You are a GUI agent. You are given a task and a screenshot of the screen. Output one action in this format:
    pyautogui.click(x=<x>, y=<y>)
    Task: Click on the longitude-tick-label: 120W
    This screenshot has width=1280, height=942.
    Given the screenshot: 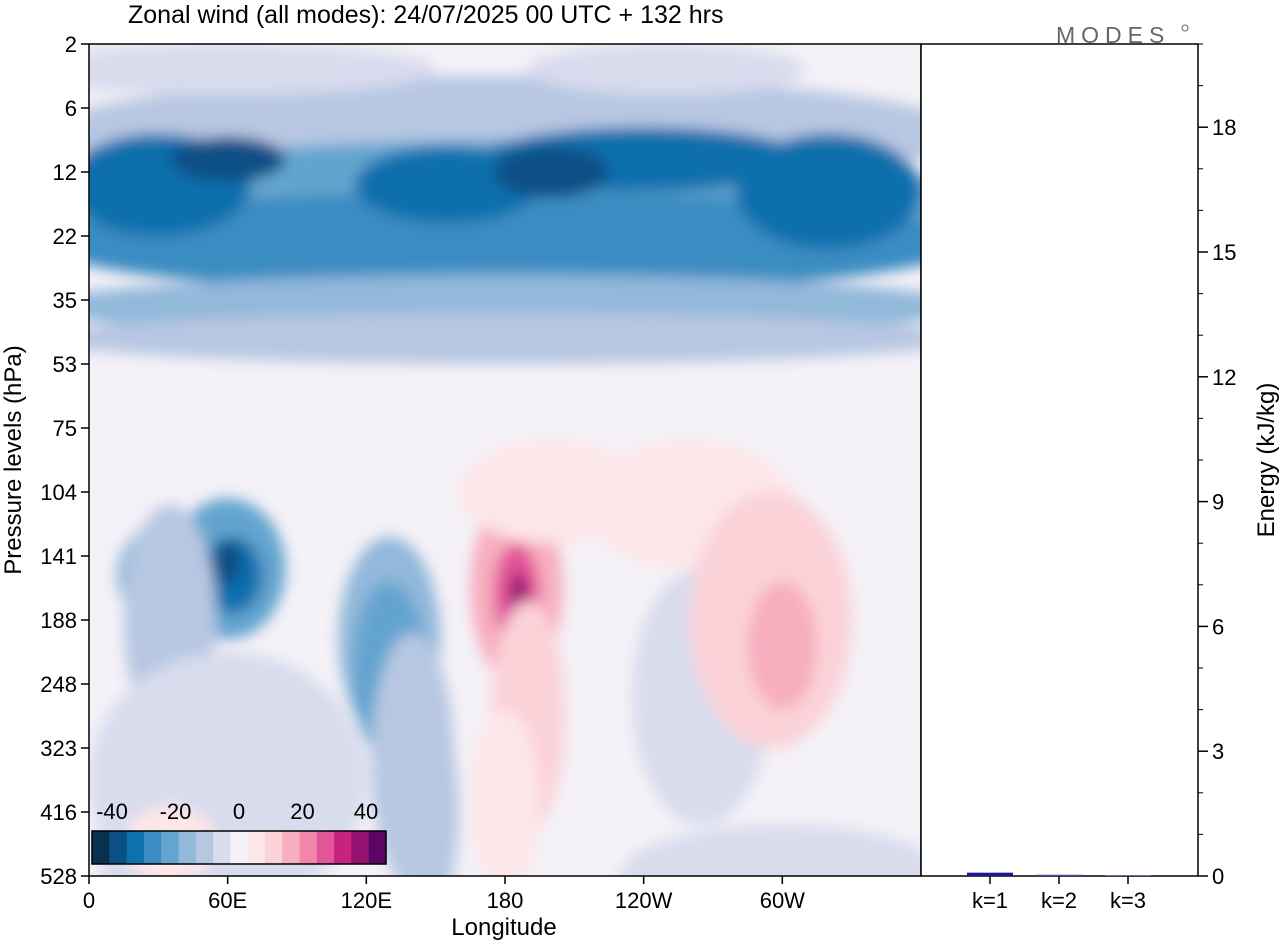 What is the action you would take?
    pyautogui.click(x=644, y=900)
    